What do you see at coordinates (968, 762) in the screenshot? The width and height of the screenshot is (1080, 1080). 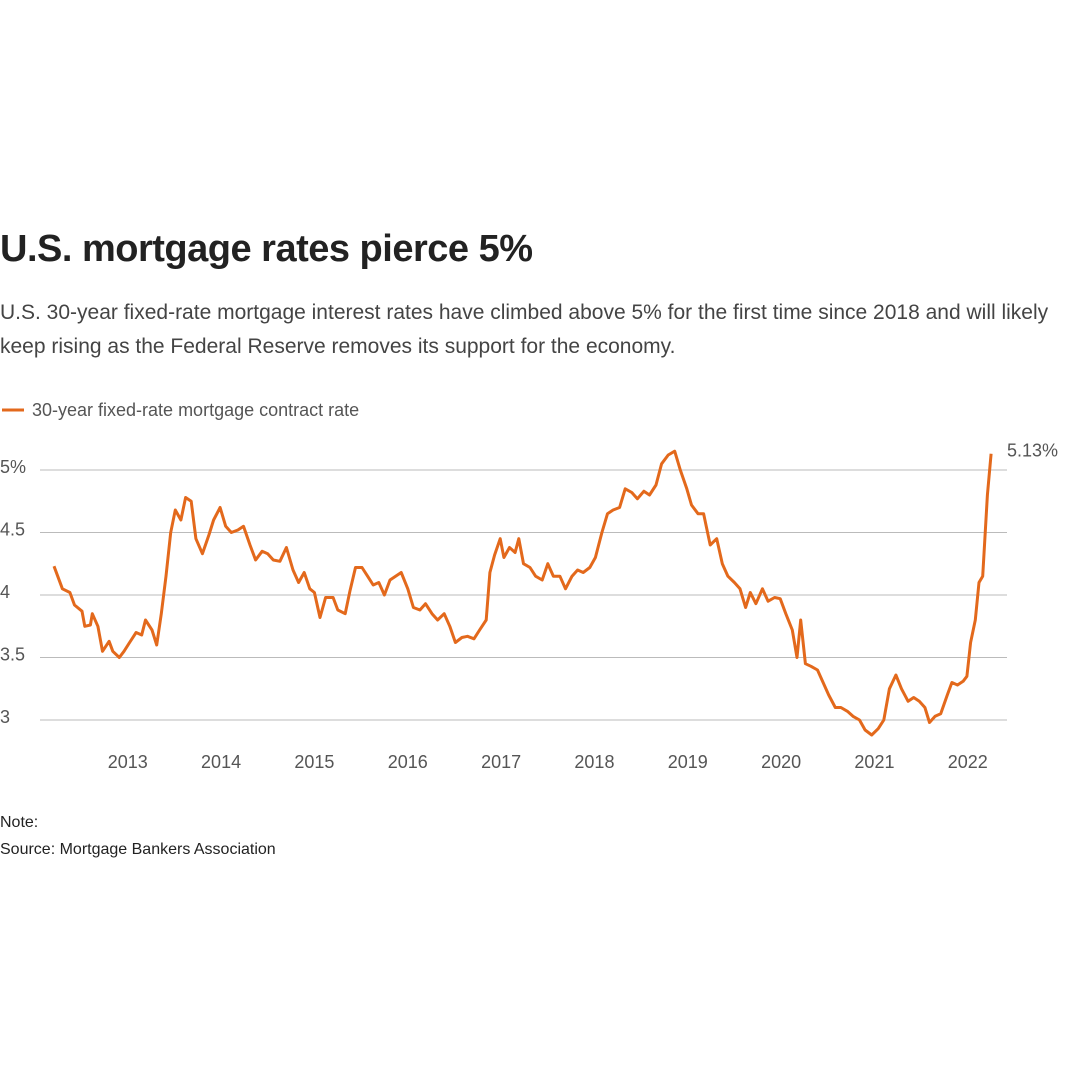 I see `x-tick-label: 2022` at bounding box center [968, 762].